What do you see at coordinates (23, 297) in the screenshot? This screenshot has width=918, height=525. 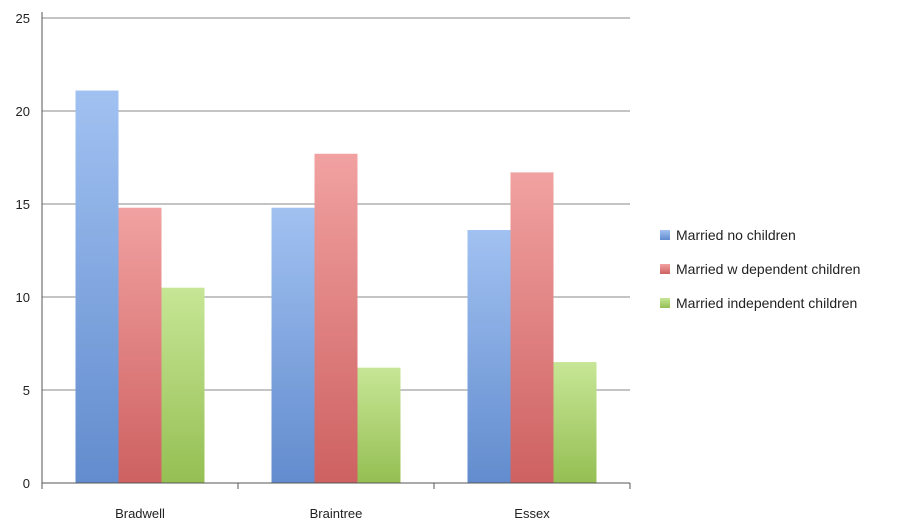 I see `y-tick-label: 10` at bounding box center [23, 297].